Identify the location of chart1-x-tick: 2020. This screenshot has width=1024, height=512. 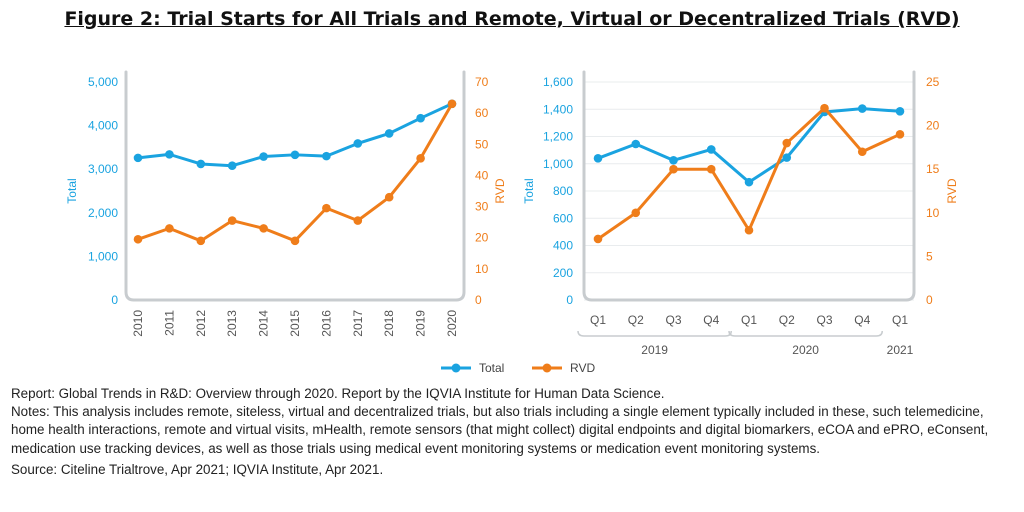
(452, 323).